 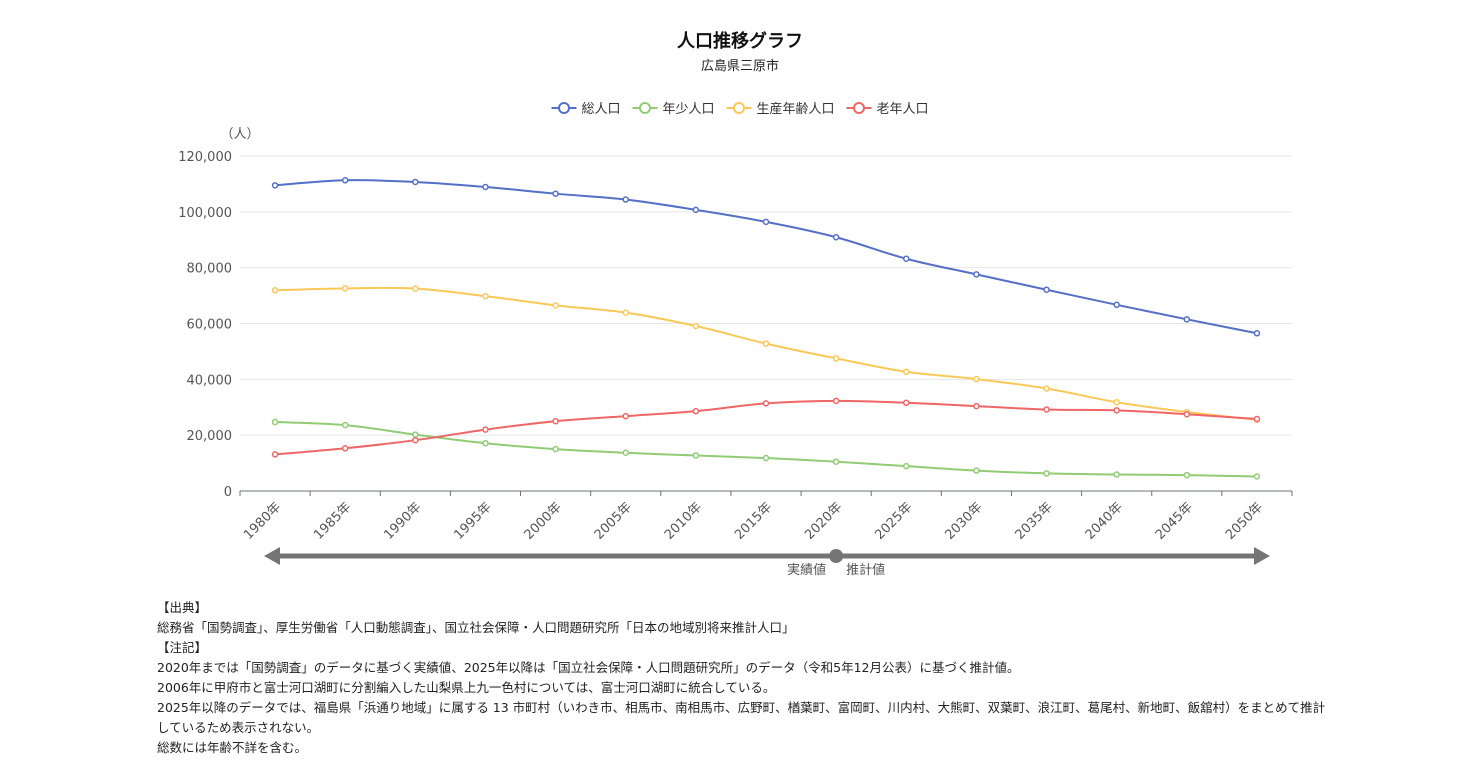 I want to click on series-elderly, so click(x=766, y=427).